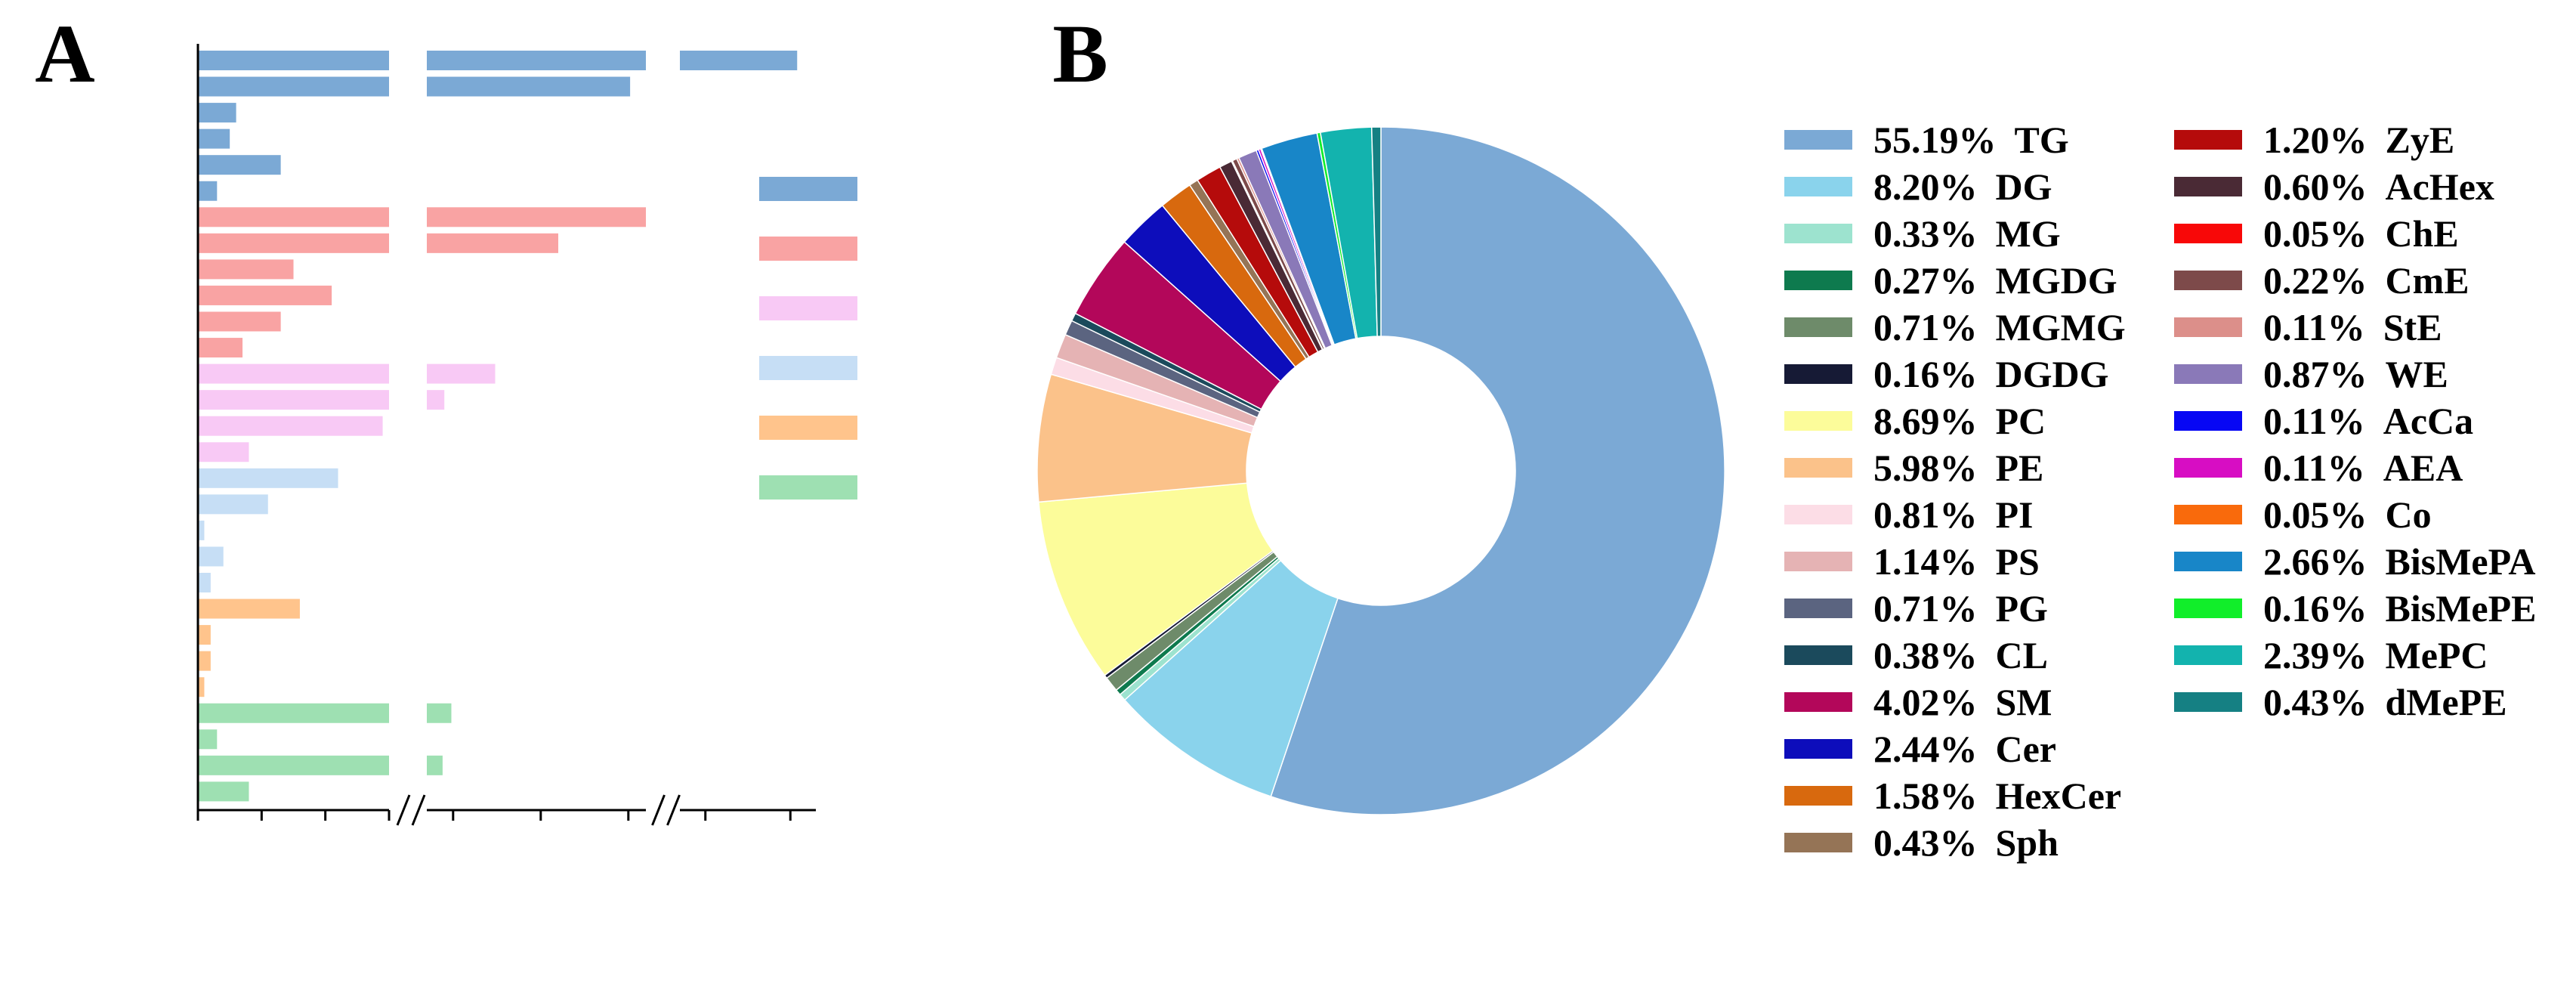 This screenshot has height=996, width=2576. I want to click on legend-label: PG, so click(2022, 608).